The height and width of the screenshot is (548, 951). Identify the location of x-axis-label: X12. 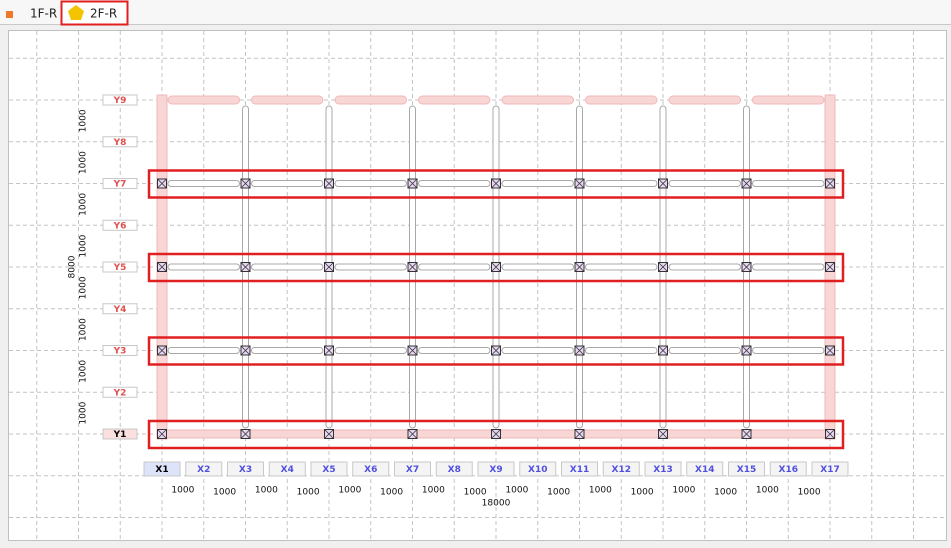
(621, 470).